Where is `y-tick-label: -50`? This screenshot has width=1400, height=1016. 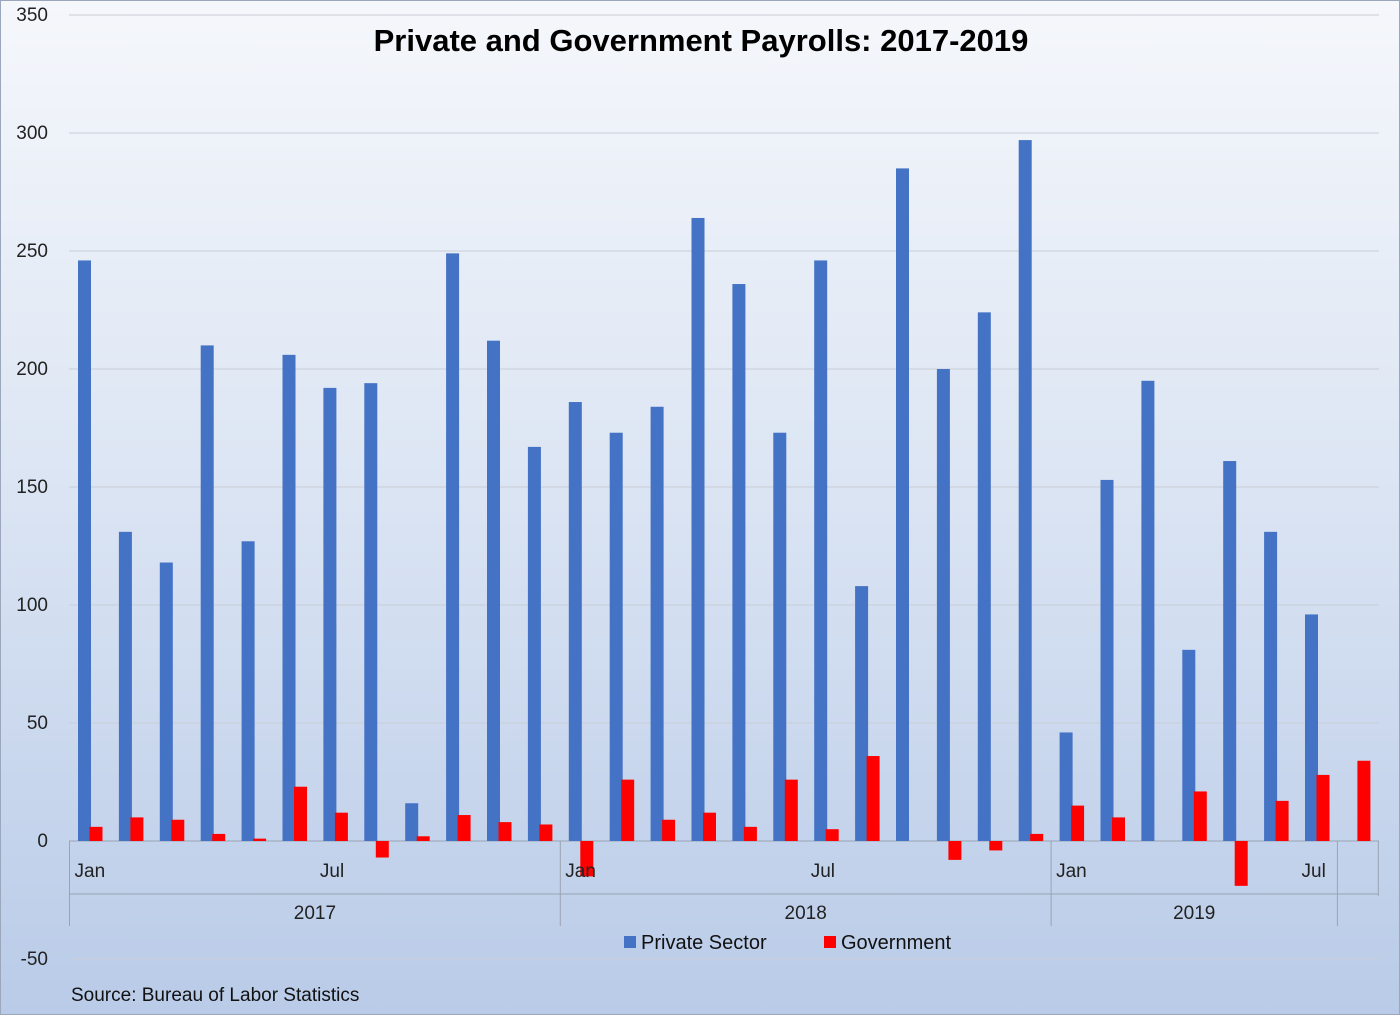 y-tick-label: -50 is located at coordinates (34, 959).